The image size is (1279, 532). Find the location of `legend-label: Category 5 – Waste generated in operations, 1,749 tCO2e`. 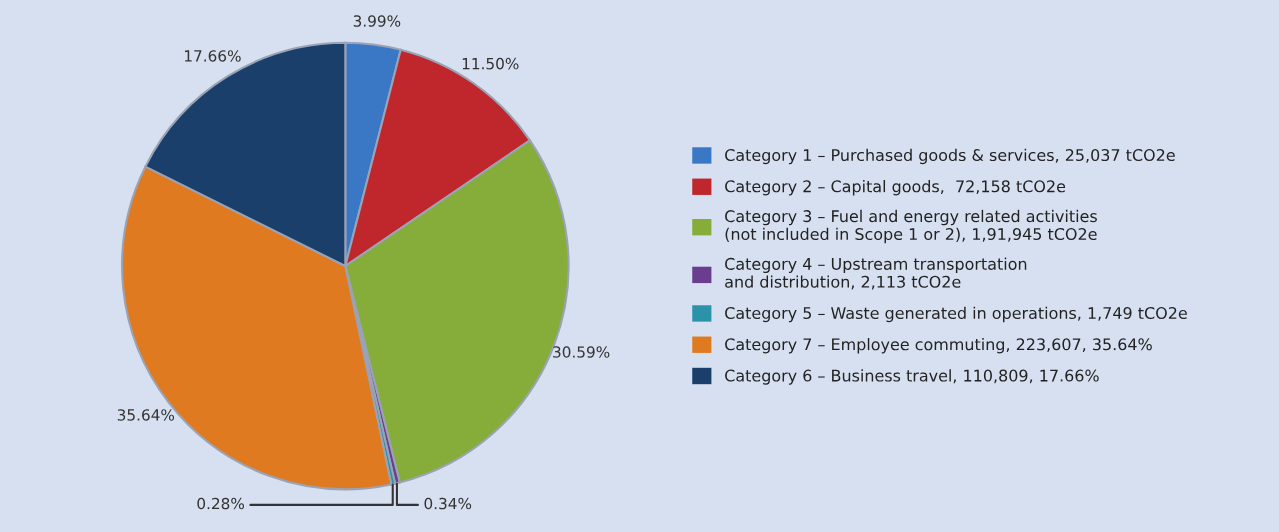

legend-label: Category 5 – Waste generated in operations, 1,749 tCO2e is located at coordinates (956, 314).